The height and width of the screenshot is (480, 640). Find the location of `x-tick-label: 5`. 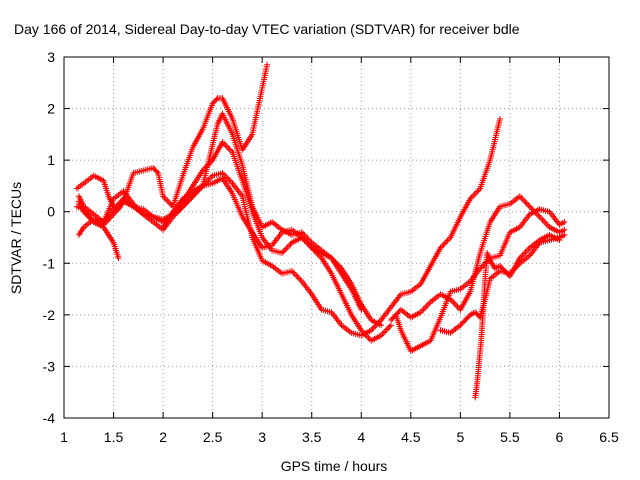

x-tick-label: 5 is located at coordinates (460, 437).